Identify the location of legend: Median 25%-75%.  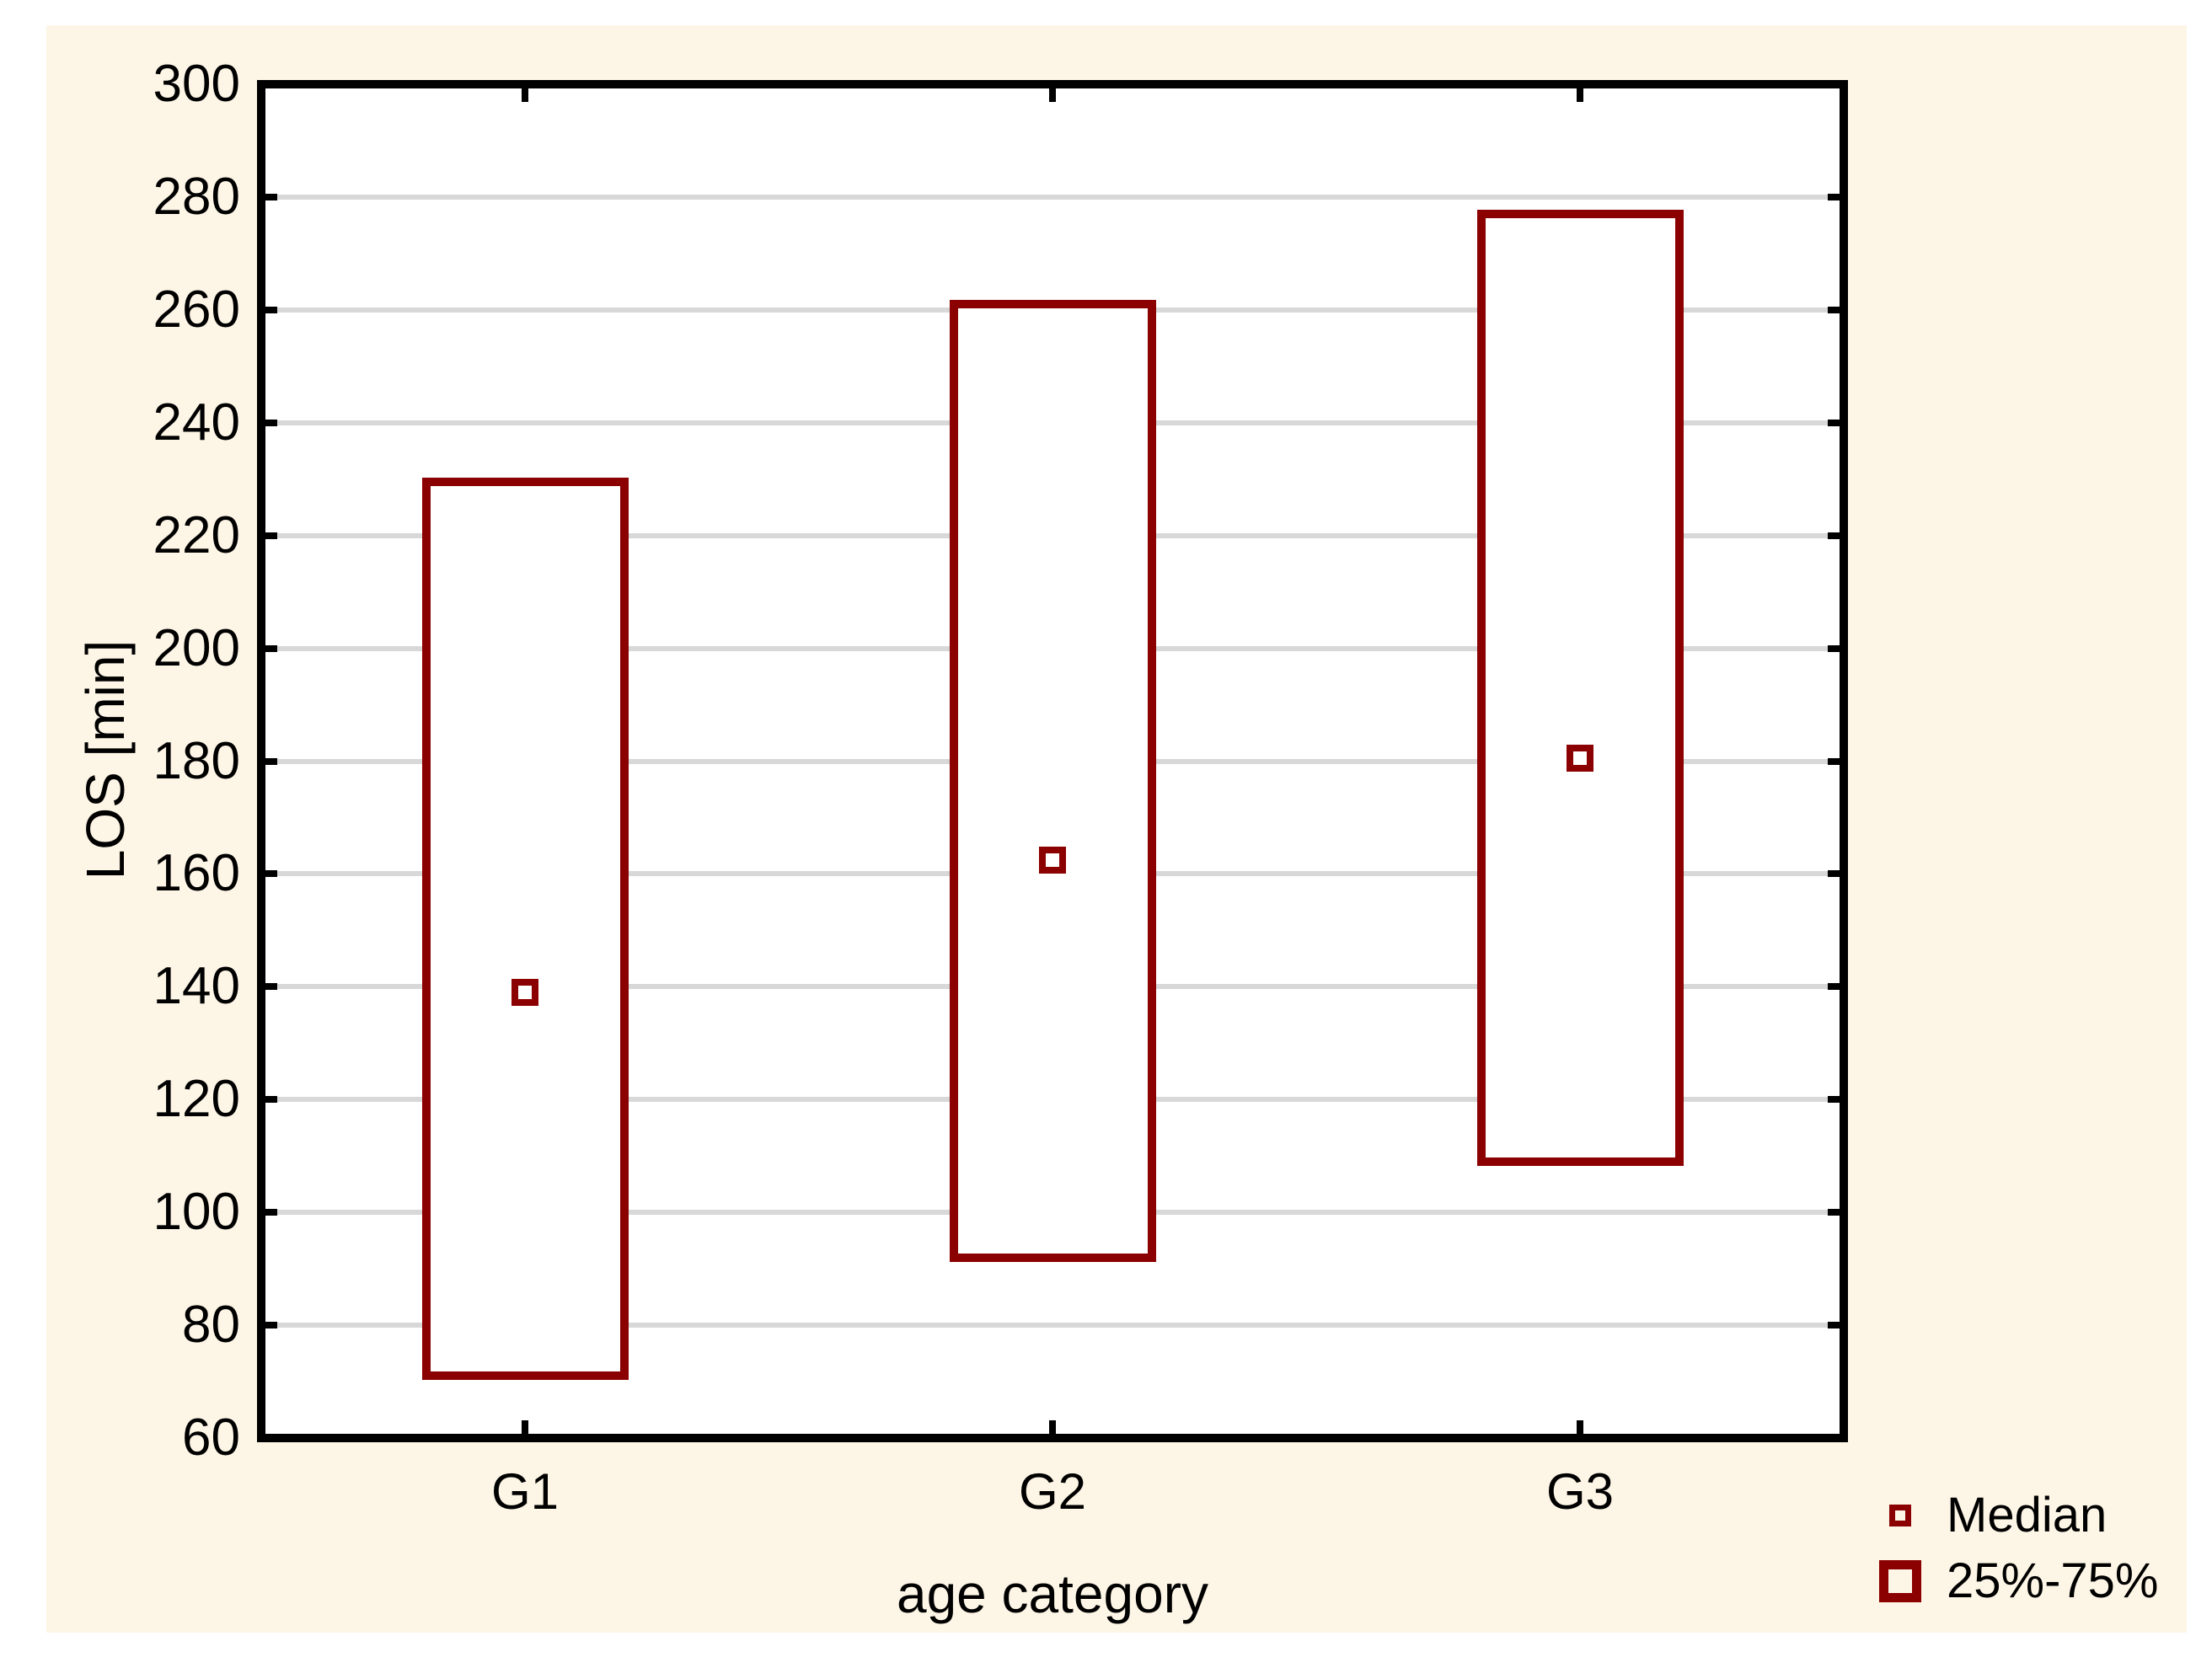
(2031, 1554).